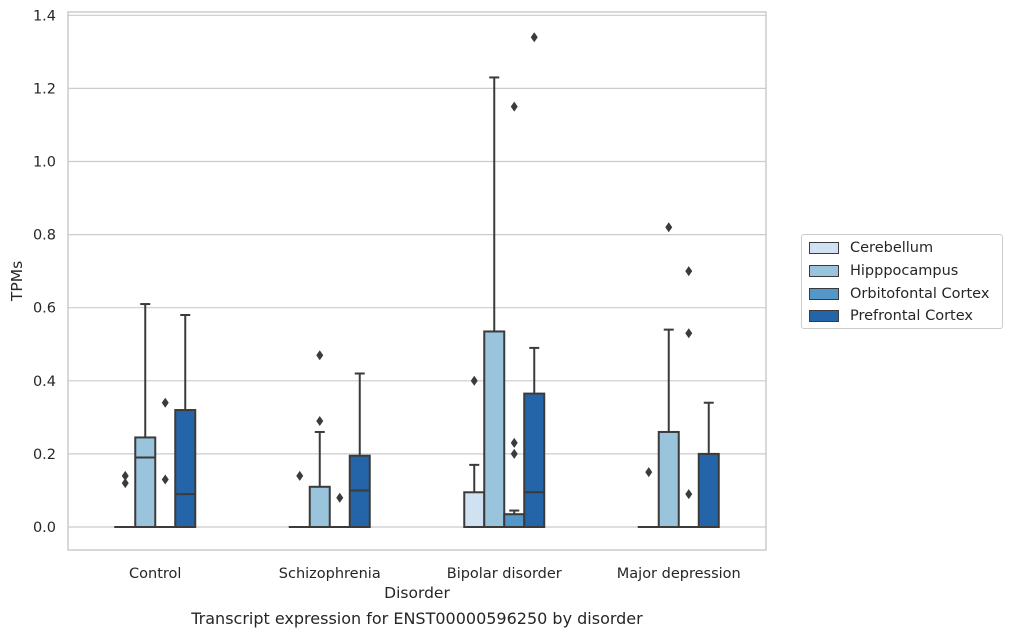 The height and width of the screenshot is (637, 1014). Describe the element at coordinates (824, 271) in the screenshot. I see `legend-swatch-hippocampus` at that location.